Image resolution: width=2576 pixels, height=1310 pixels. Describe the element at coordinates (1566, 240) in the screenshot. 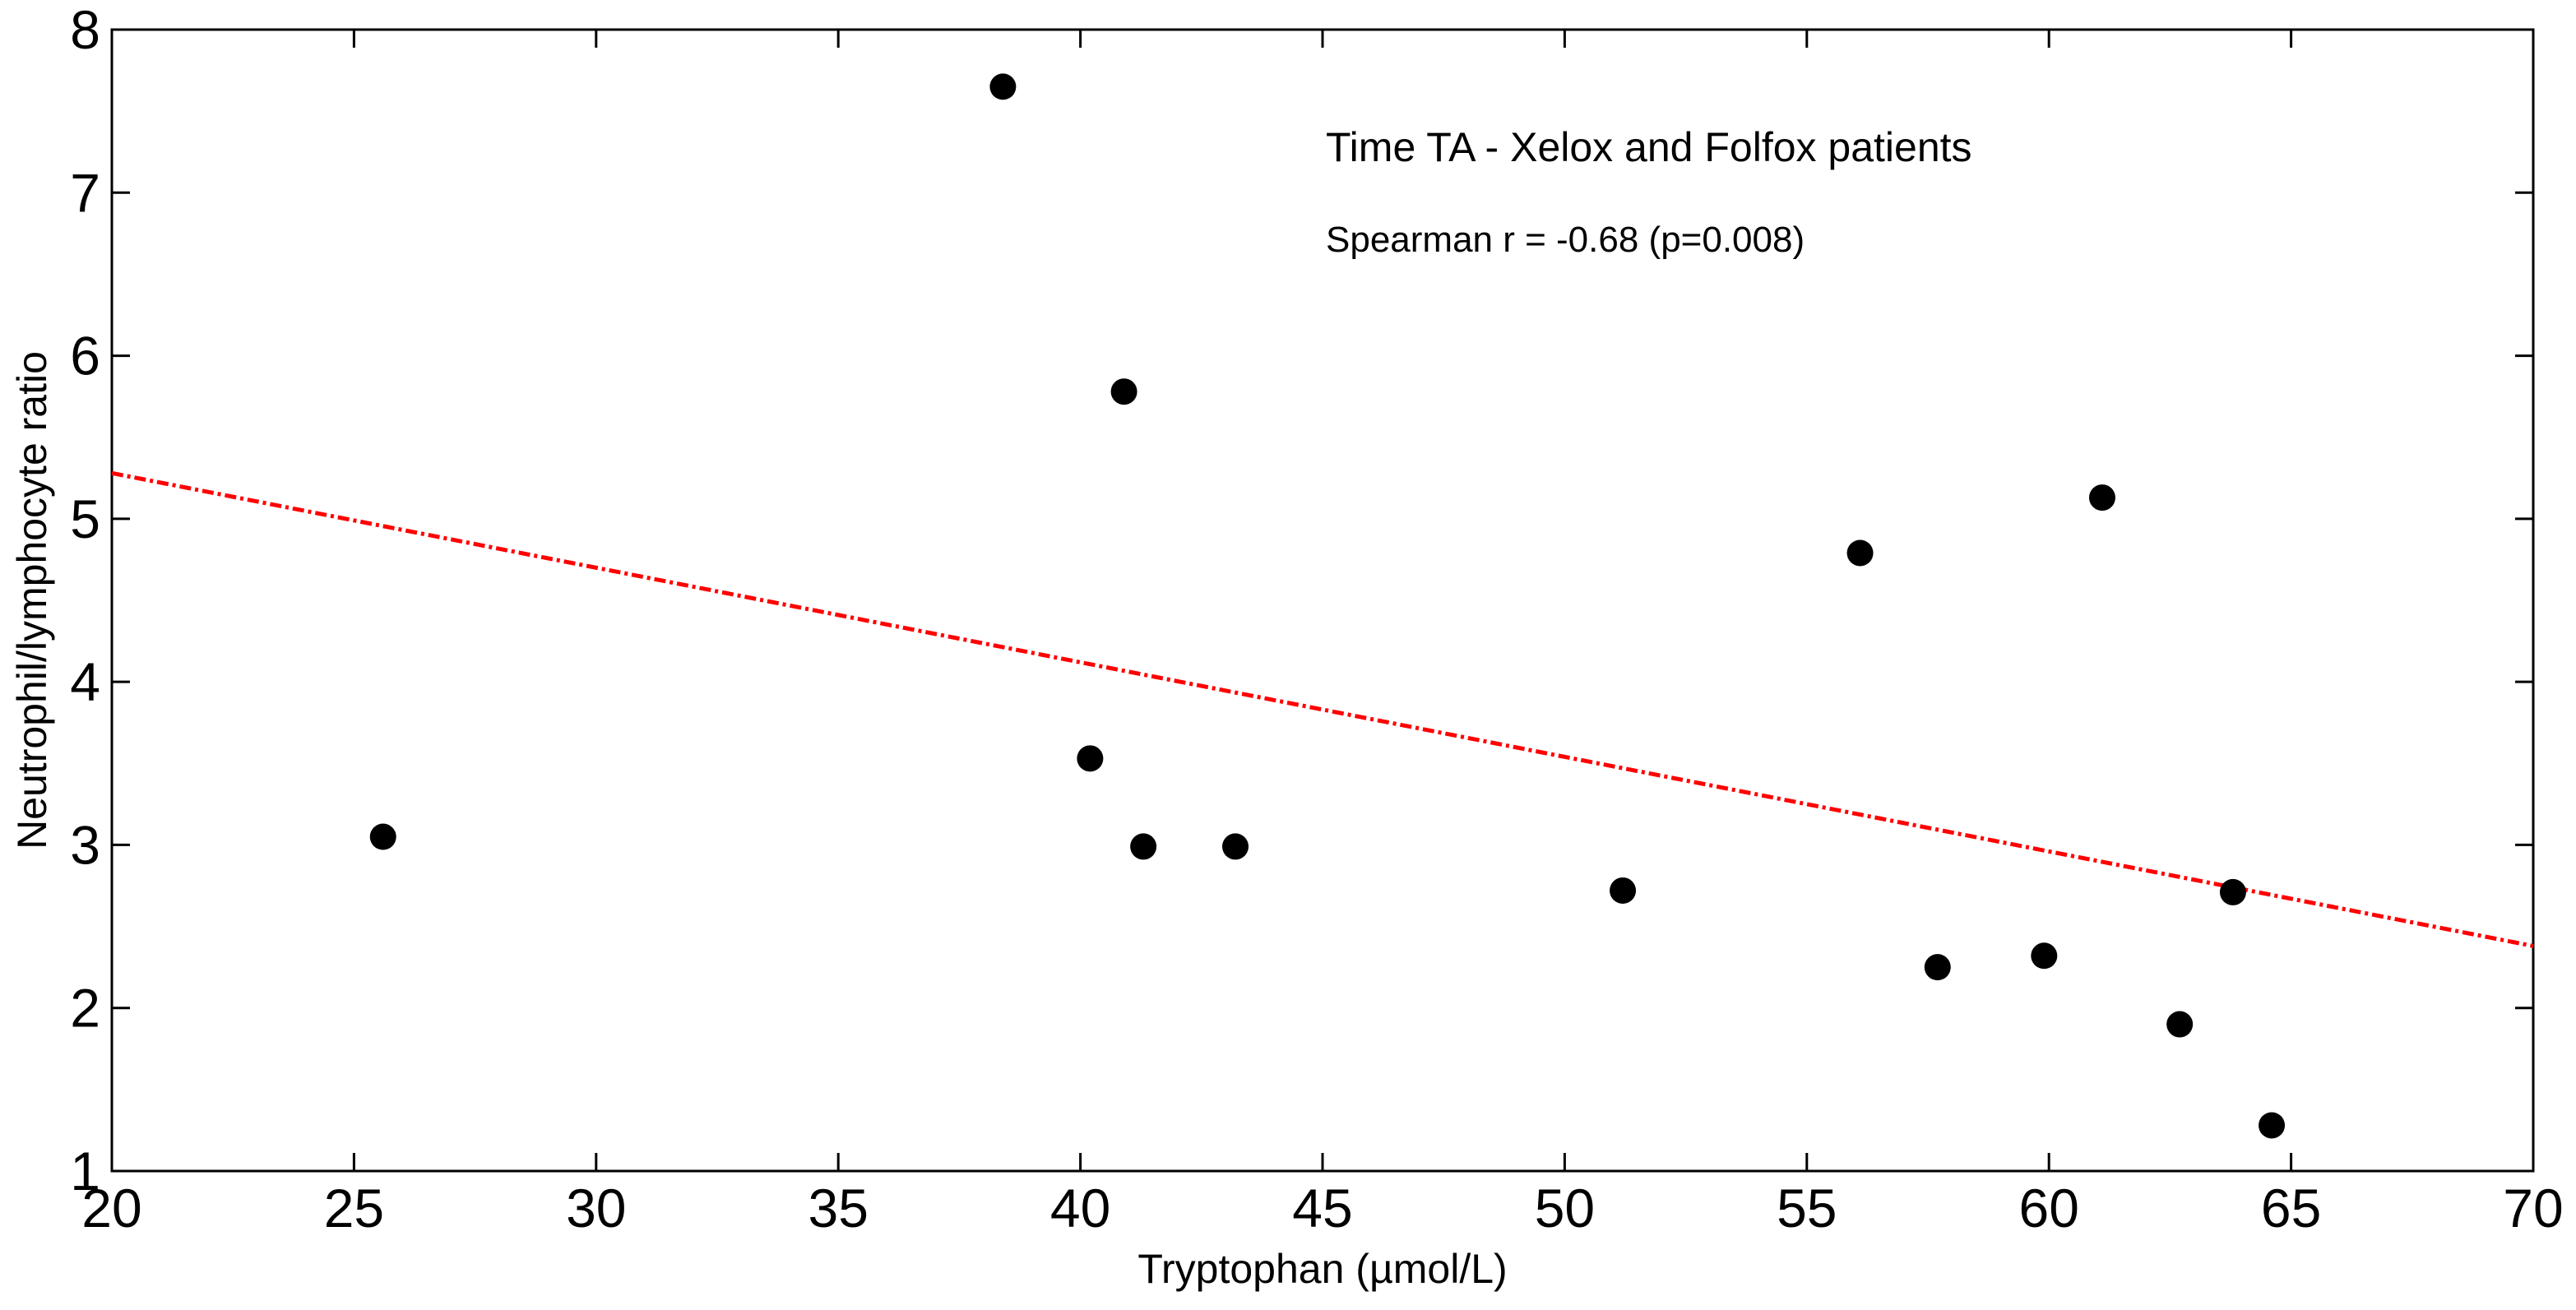

I see `annotation-spearman: Spearman r = -0.68 (p=0.008)` at that location.